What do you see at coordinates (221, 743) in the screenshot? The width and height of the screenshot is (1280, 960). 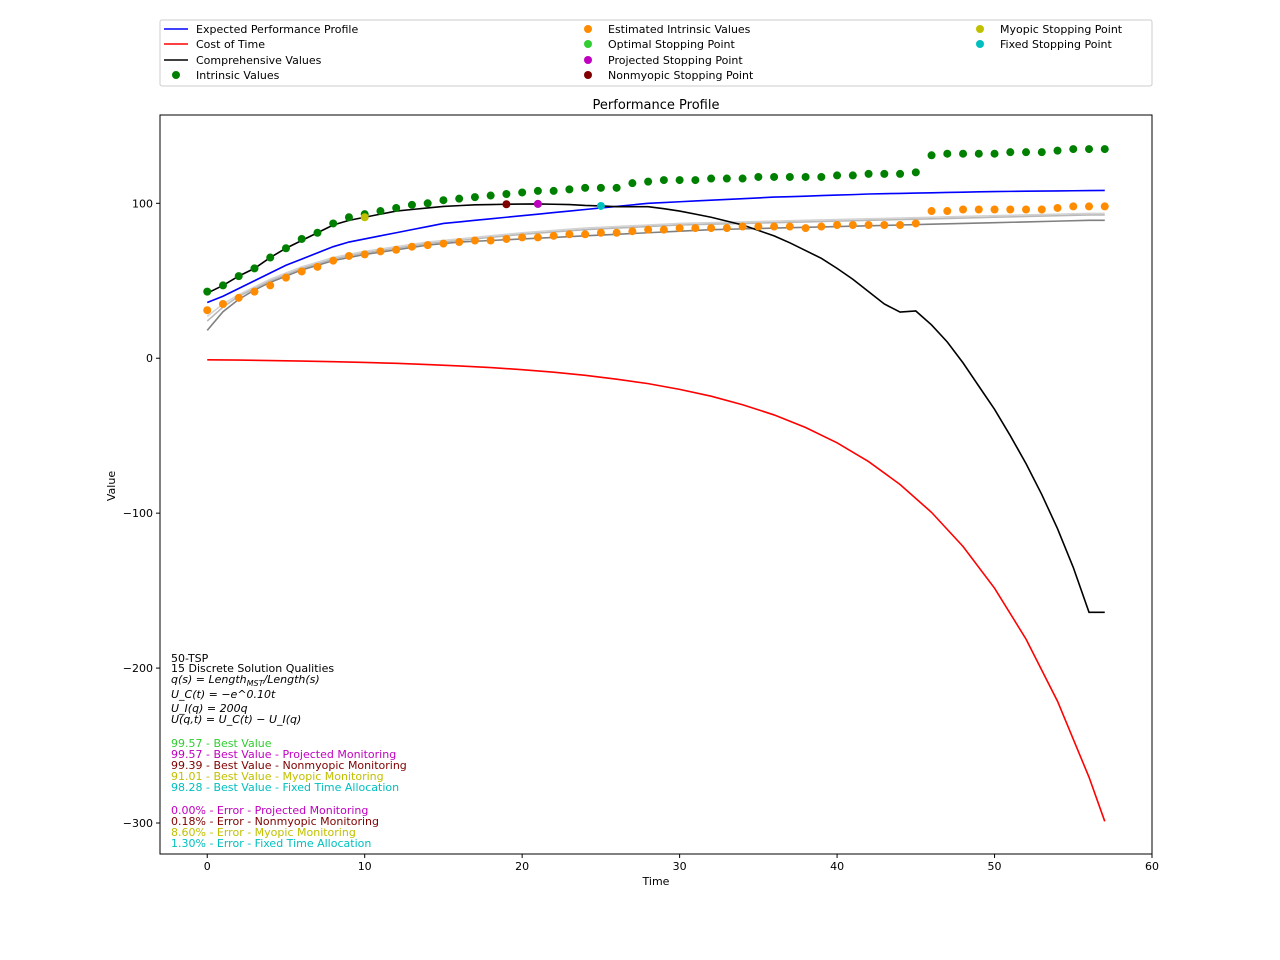 I see `best-value-line: 99.57 - Best Value` at bounding box center [221, 743].